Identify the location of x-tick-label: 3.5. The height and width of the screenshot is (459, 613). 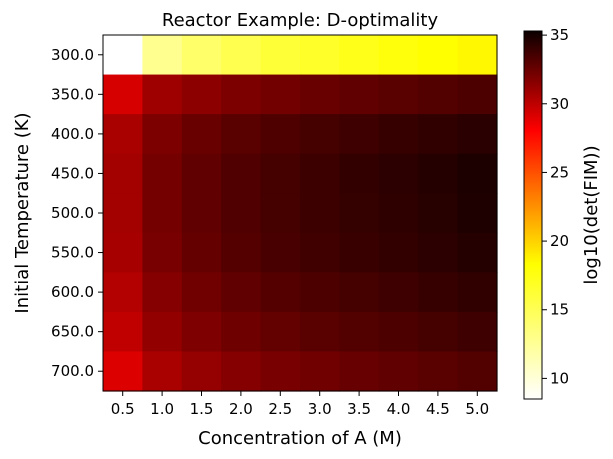
(359, 409).